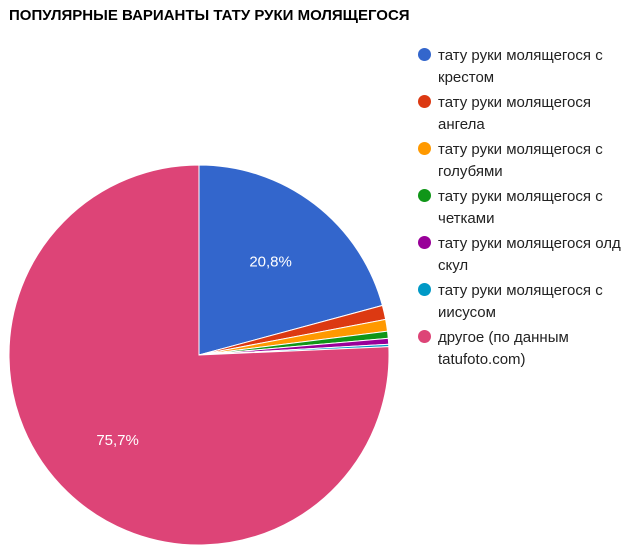 This screenshot has width=644, height=553. What do you see at coordinates (529, 254) in the screenshot?
I see `legend-label: тату руки молящегося олд скул` at bounding box center [529, 254].